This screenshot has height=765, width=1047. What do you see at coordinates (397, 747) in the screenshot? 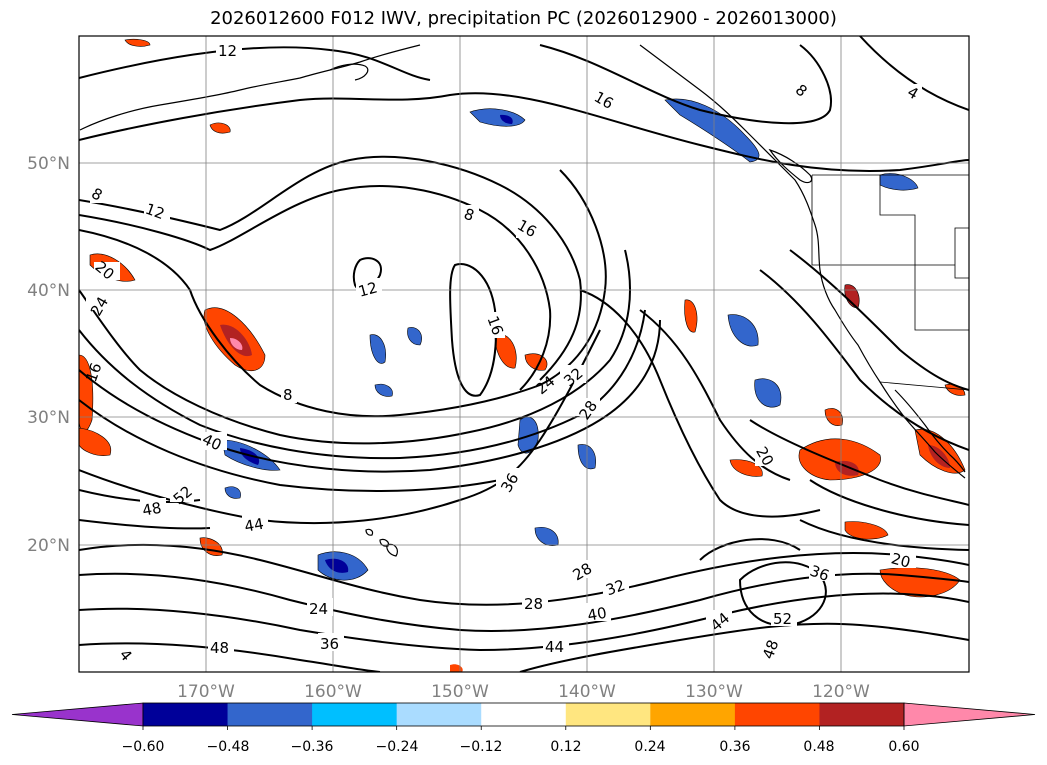
I see `colorbar-tick-label: −0.24` at bounding box center [397, 747].